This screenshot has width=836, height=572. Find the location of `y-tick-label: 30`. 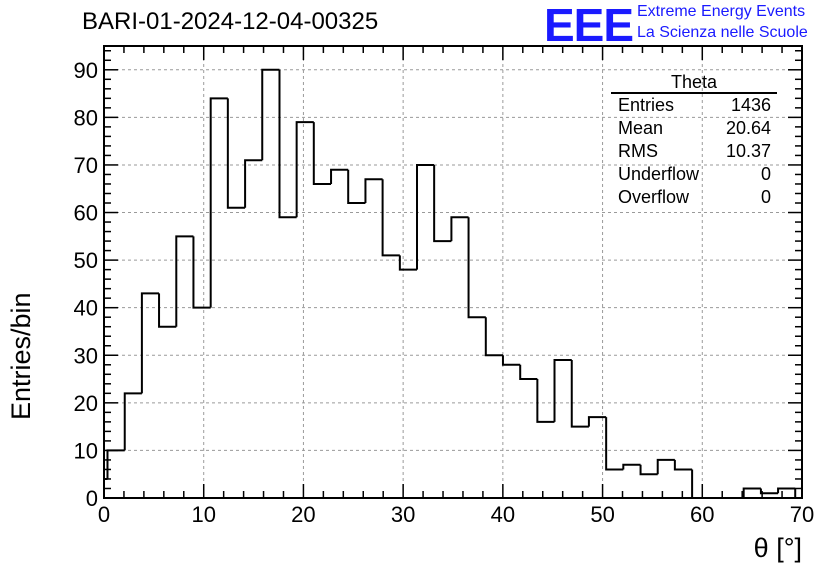

y-tick-label: 30 is located at coordinates (86, 355).